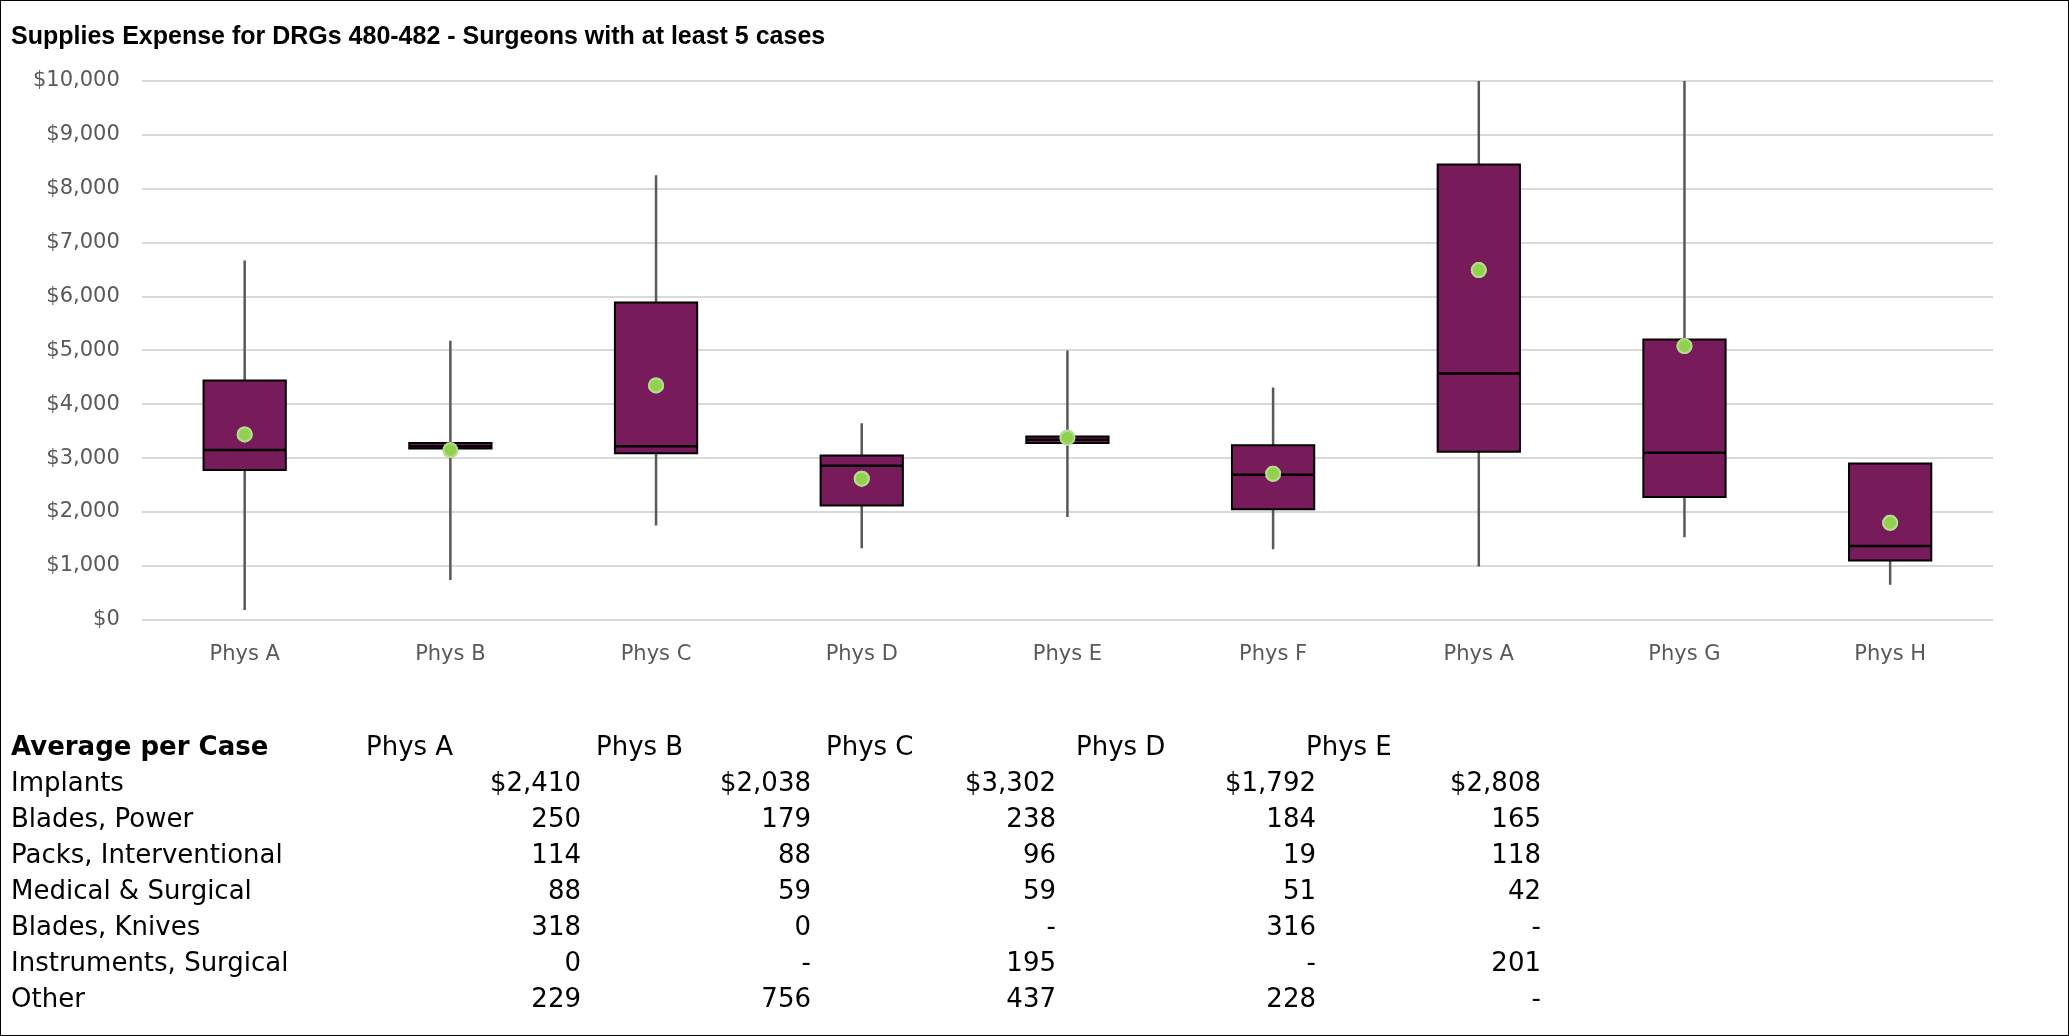 Image resolution: width=2069 pixels, height=1036 pixels. What do you see at coordinates (106, 926) in the screenshot?
I see `category-label: Blades, Knives` at bounding box center [106, 926].